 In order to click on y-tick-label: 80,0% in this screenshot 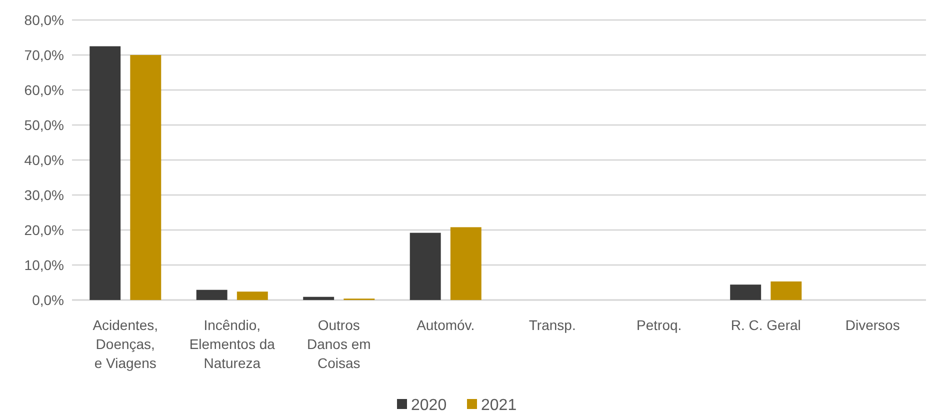, I will do `click(44, 20)`.